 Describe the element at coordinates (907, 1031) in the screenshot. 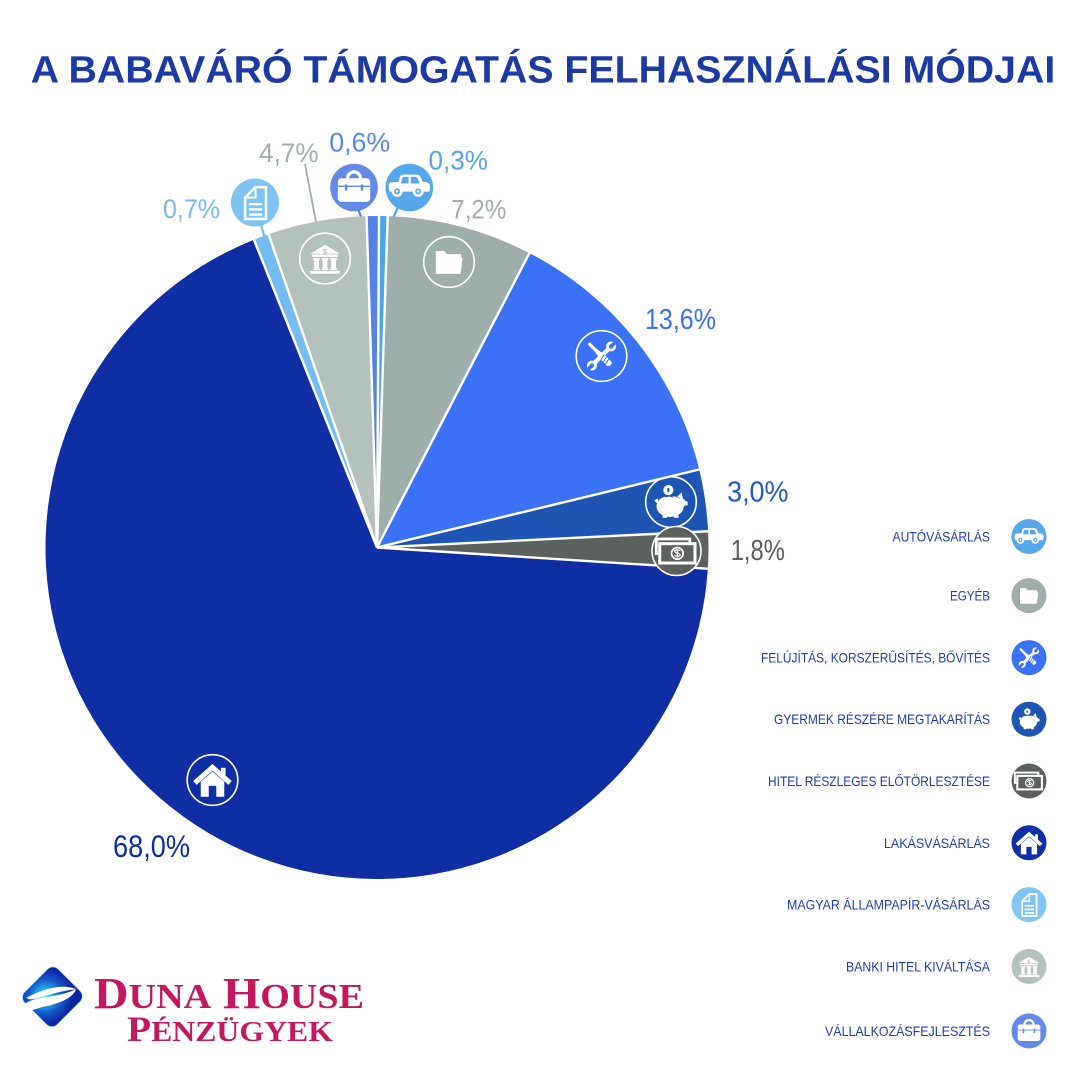

I see `svg-text: VÁLLALKOZÁSFEJLESZTÉS` at that location.